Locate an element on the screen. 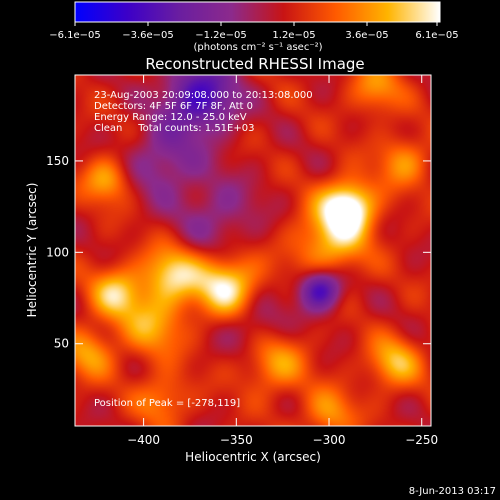 This screenshot has height=500, width=500. chart-title: Reconstructed RHESSI Image is located at coordinates (254, 64).